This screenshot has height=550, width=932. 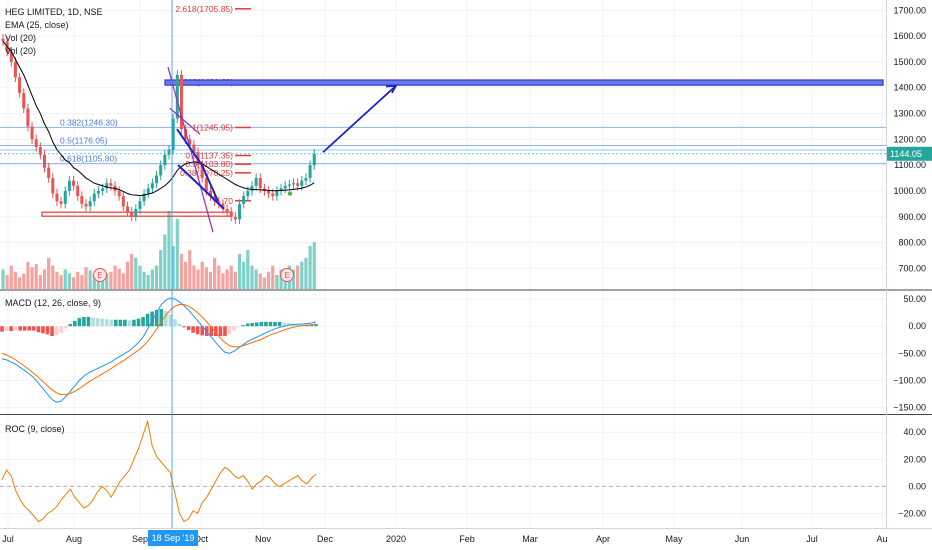 I want to click on fib-label: 0.618(1105.80), so click(x=88, y=159).